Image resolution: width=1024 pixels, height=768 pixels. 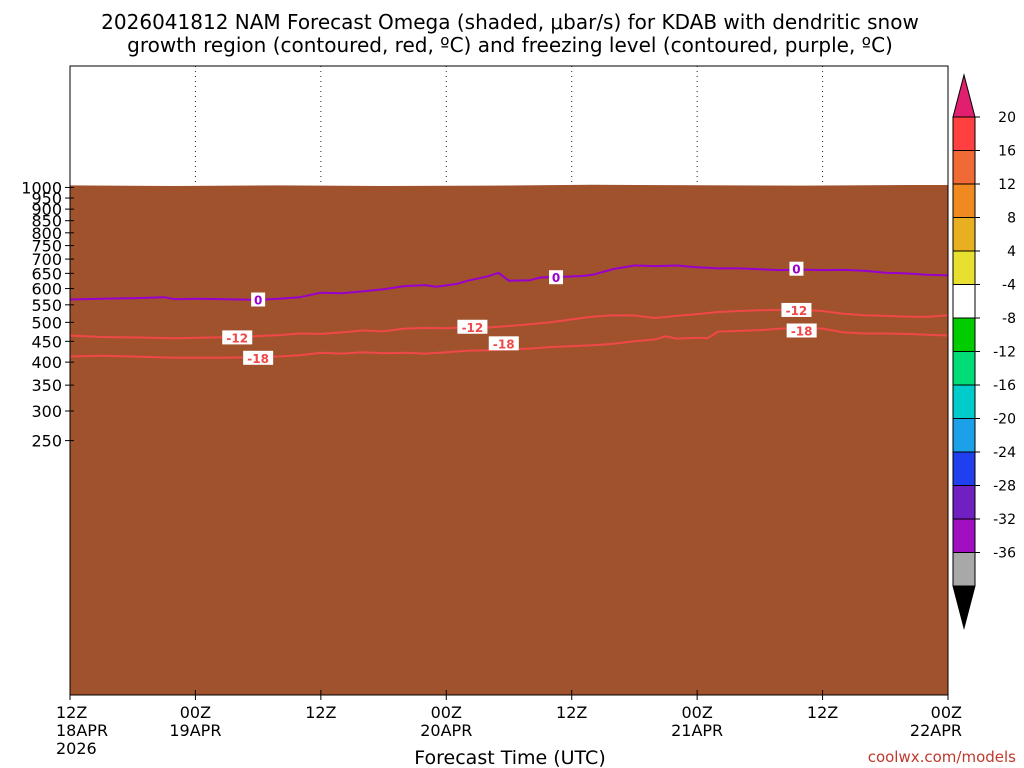 I want to click on isotherm-contours: -18 -18 -18 -12 -12 -12 0 0 0, so click(x=509, y=313).